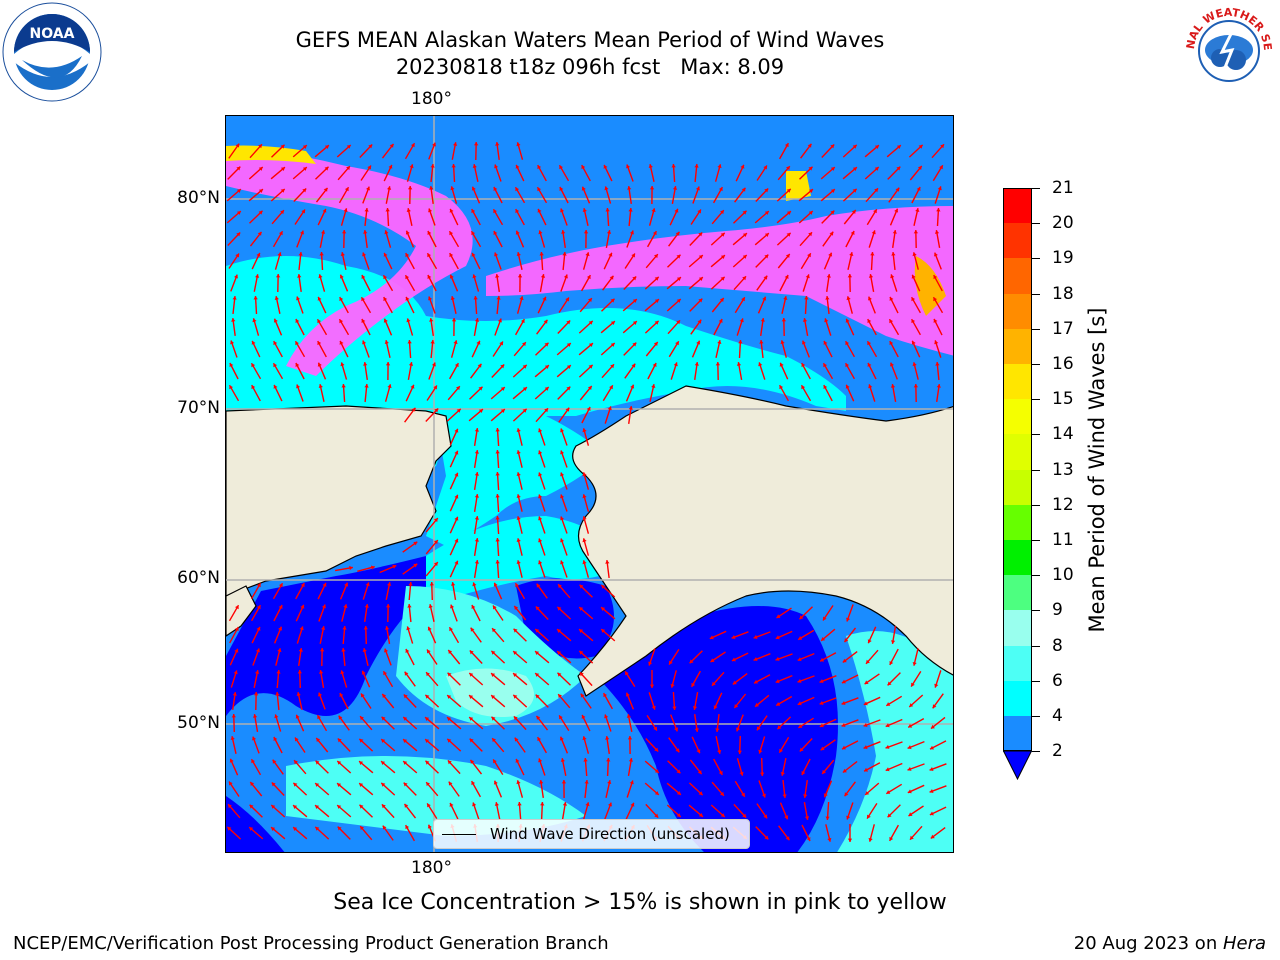 The height and width of the screenshot is (960, 1280). What do you see at coordinates (490, 692) in the screenshot?
I see `wave-region-8to9-pacific` at bounding box center [490, 692].